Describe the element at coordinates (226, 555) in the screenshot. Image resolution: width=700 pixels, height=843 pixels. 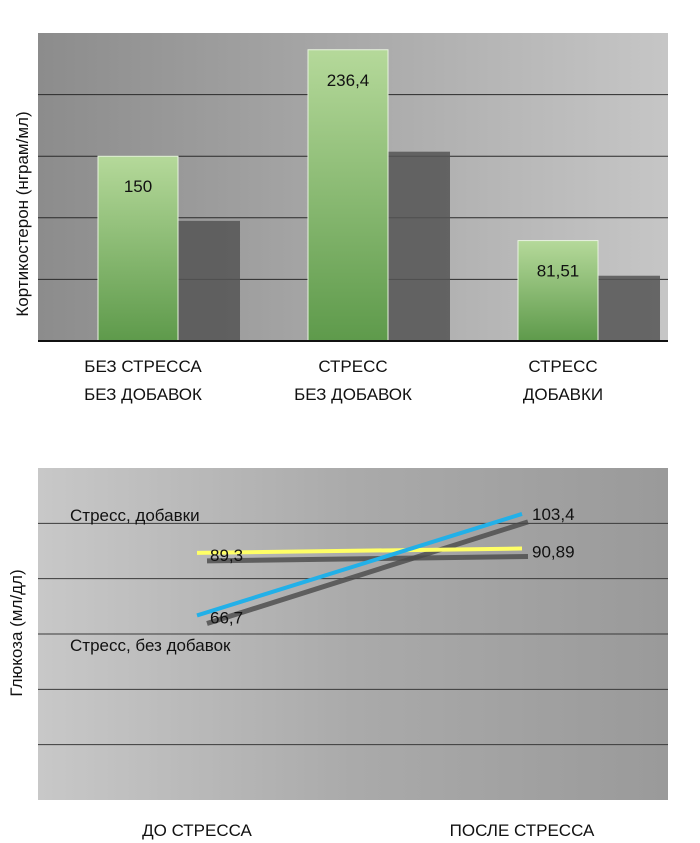
I see `point-value-label: 89,3` at that location.